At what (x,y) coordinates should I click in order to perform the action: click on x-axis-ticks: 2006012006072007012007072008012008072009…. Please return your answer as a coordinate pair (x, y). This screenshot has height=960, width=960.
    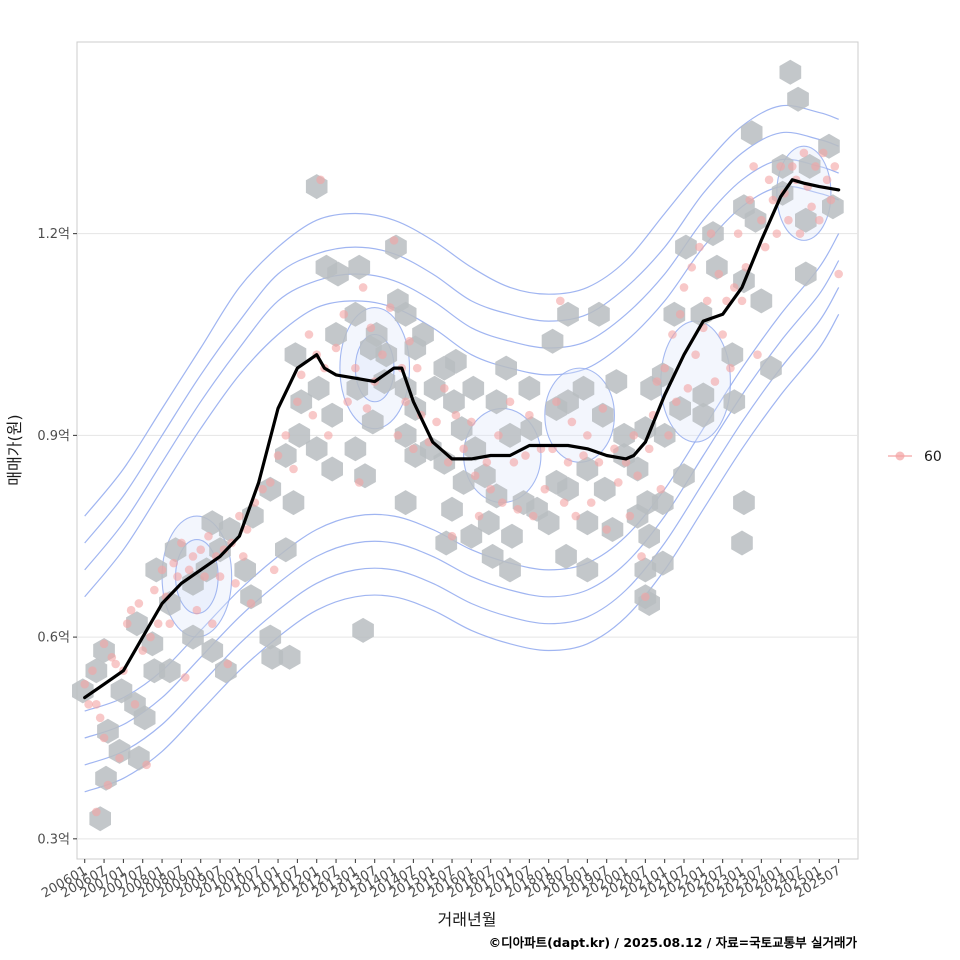
    Looking at the image, I should click on (441, 880).